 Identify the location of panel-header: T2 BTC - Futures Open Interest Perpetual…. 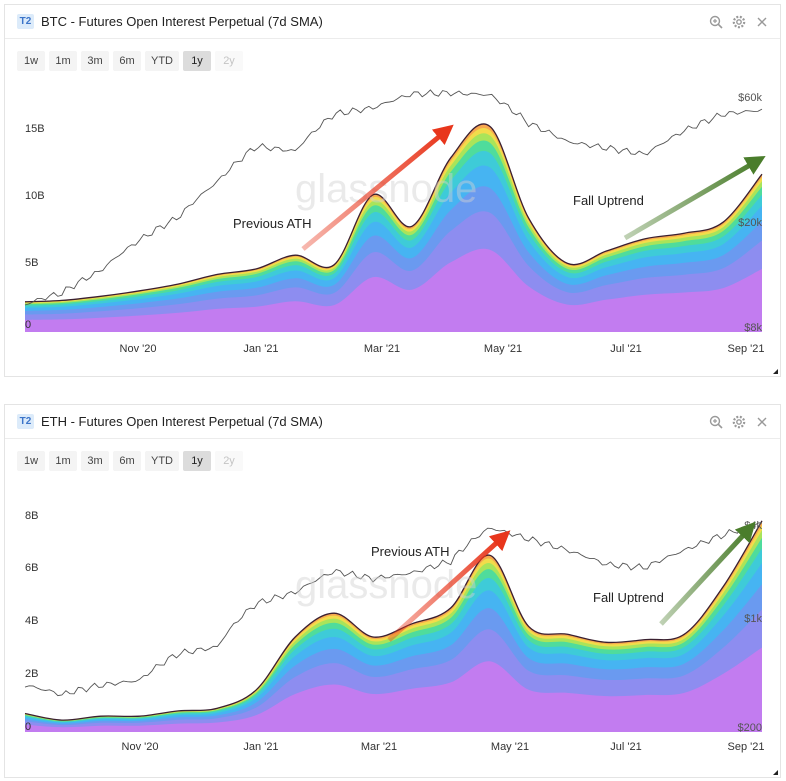
(392, 22).